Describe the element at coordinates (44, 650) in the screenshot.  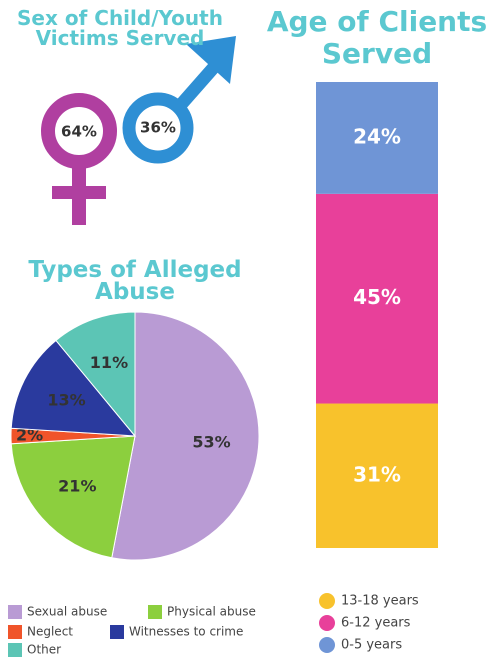
I see `legend-label: Other` at that location.